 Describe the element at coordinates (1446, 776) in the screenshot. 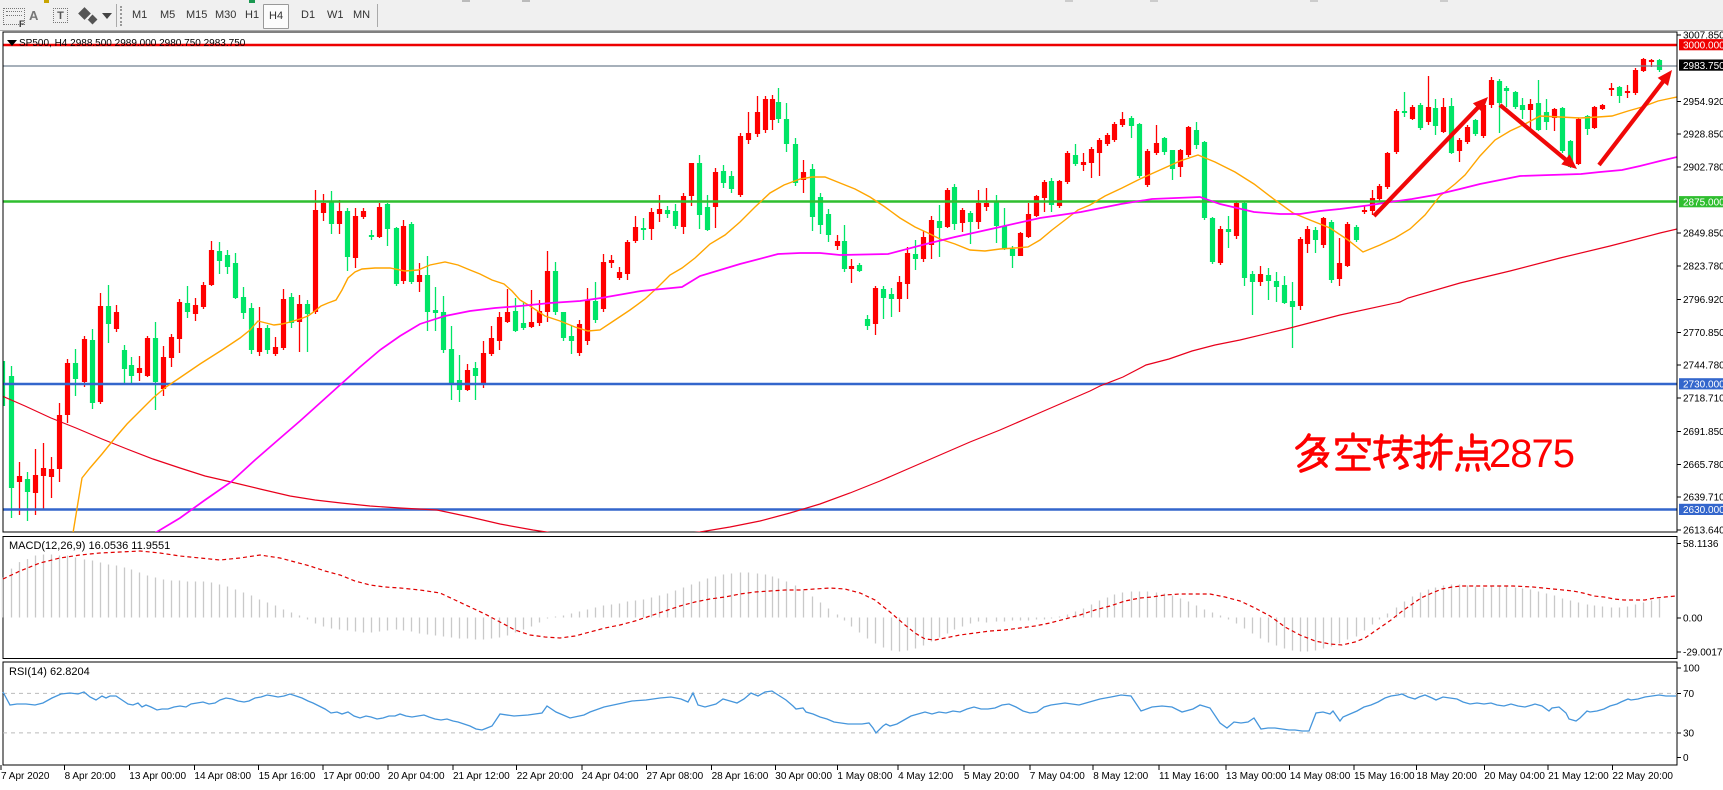

I see `svg-text: 18 May 20:00` at that location.